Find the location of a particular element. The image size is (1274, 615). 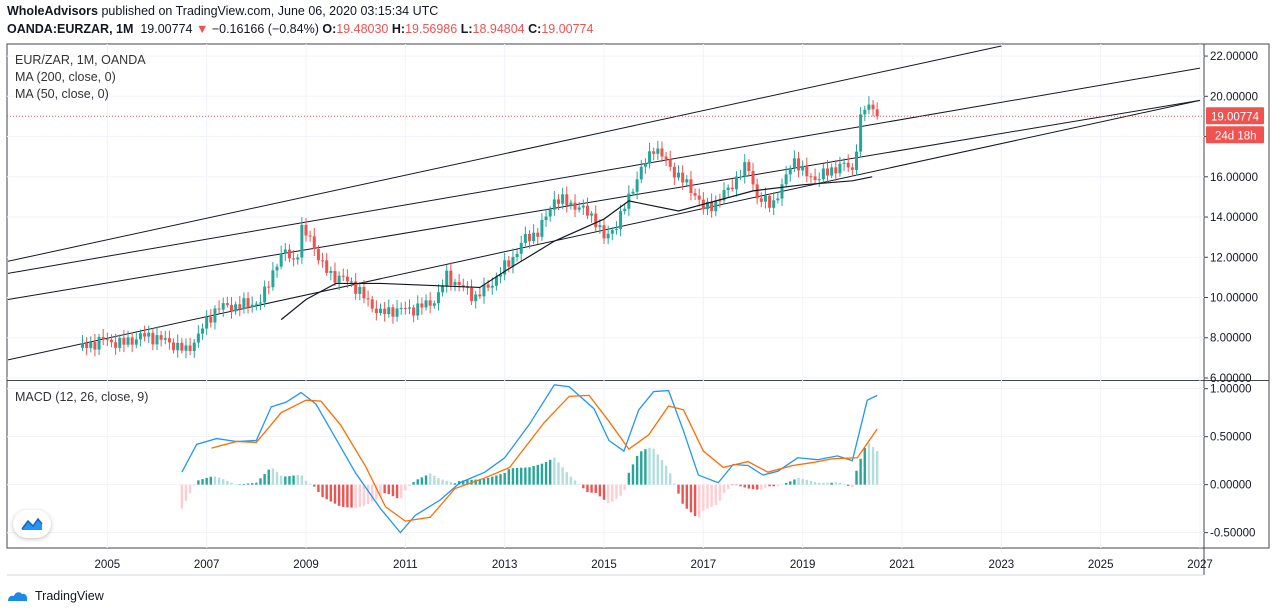

x-tick-label: 2019 is located at coordinates (803, 565).